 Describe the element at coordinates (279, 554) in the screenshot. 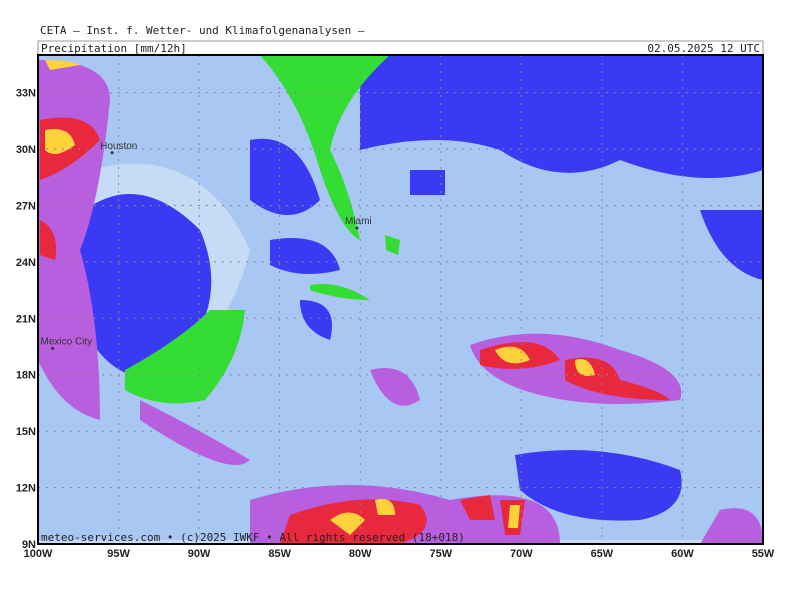

I see `lon-tick-label: 85W` at that location.